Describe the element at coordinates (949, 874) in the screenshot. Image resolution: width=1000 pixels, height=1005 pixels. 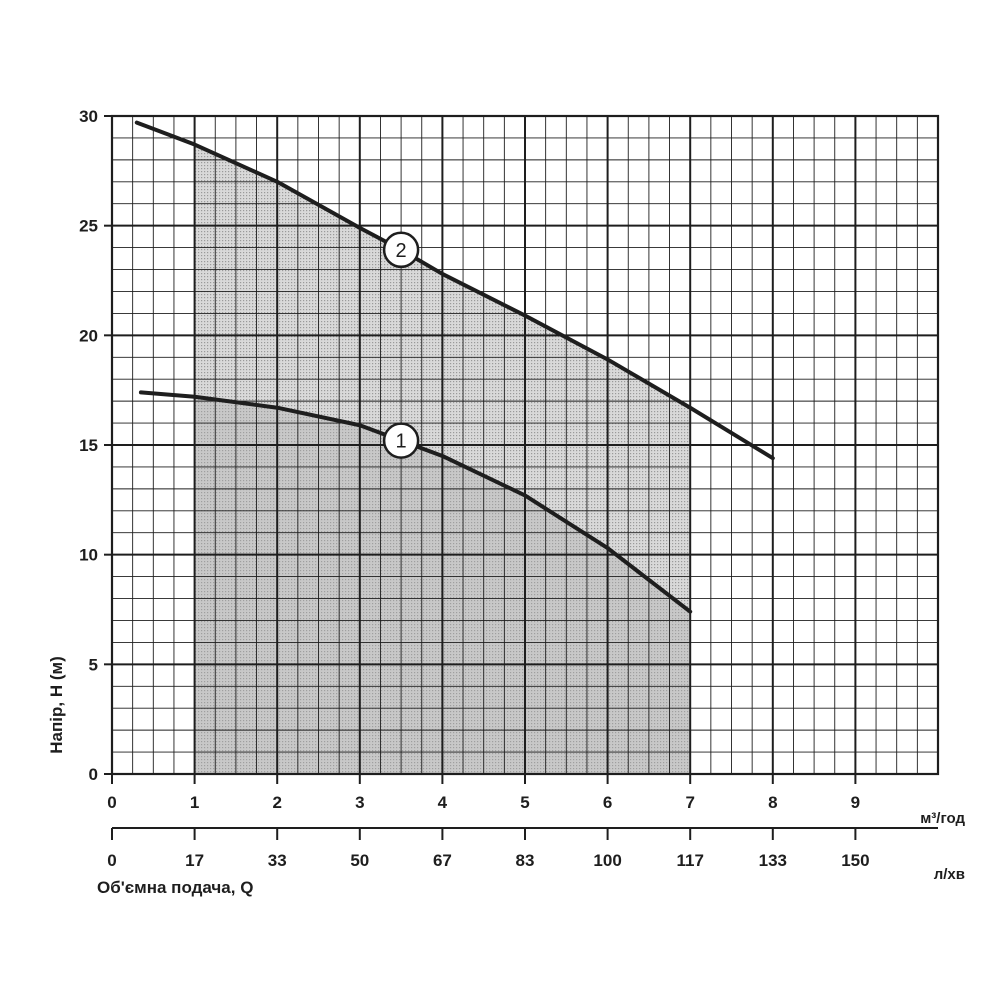
I see `x-unit-secondary: л/хв` at that location.